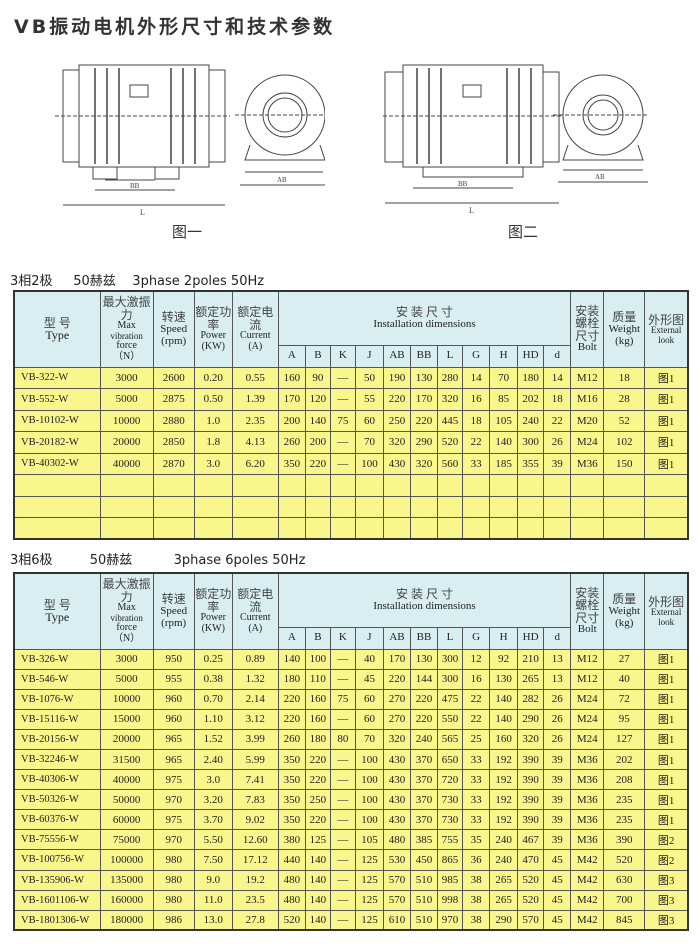  Describe the element at coordinates (342, 739) in the screenshot. I see `table-cell: 80` at that location.